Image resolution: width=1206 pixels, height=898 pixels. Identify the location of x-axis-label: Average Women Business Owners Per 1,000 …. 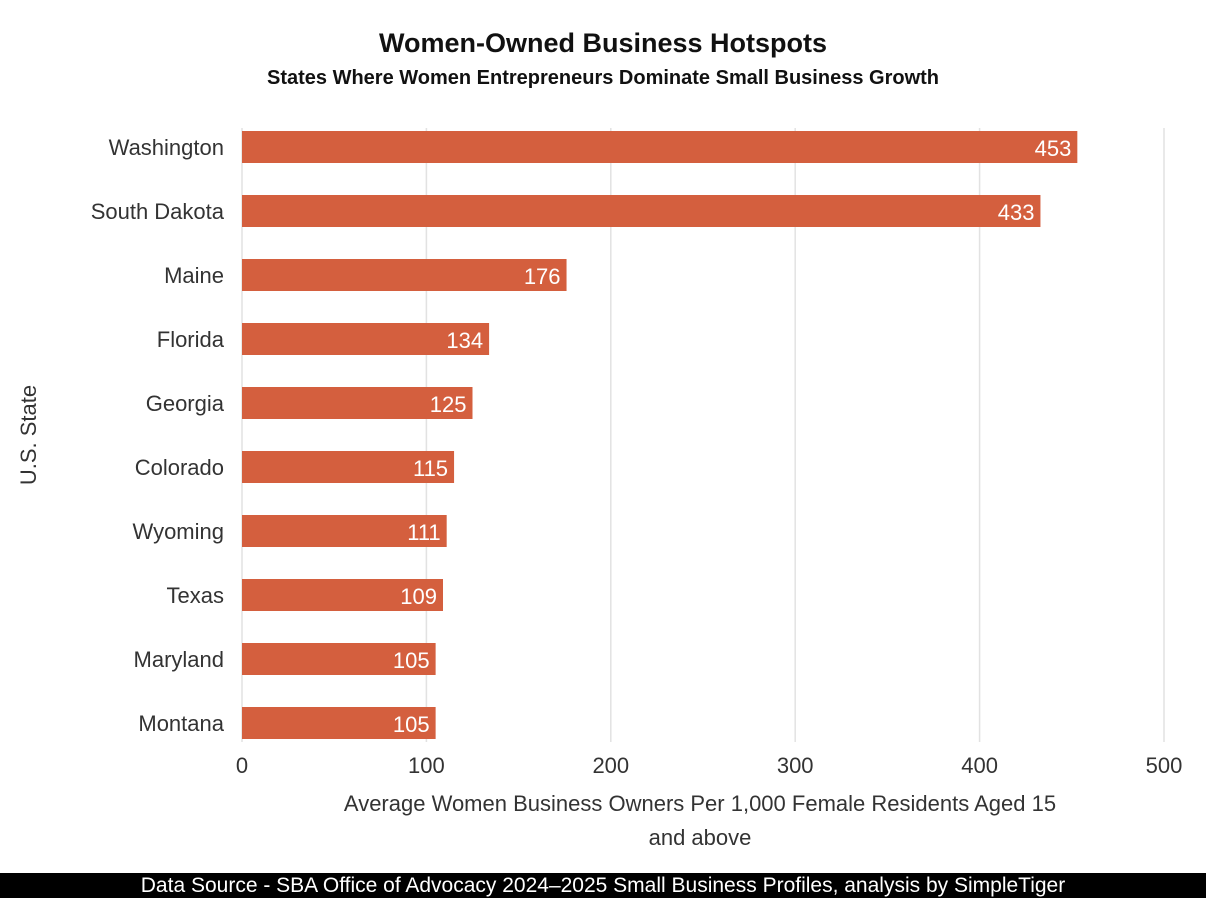
(700, 820).